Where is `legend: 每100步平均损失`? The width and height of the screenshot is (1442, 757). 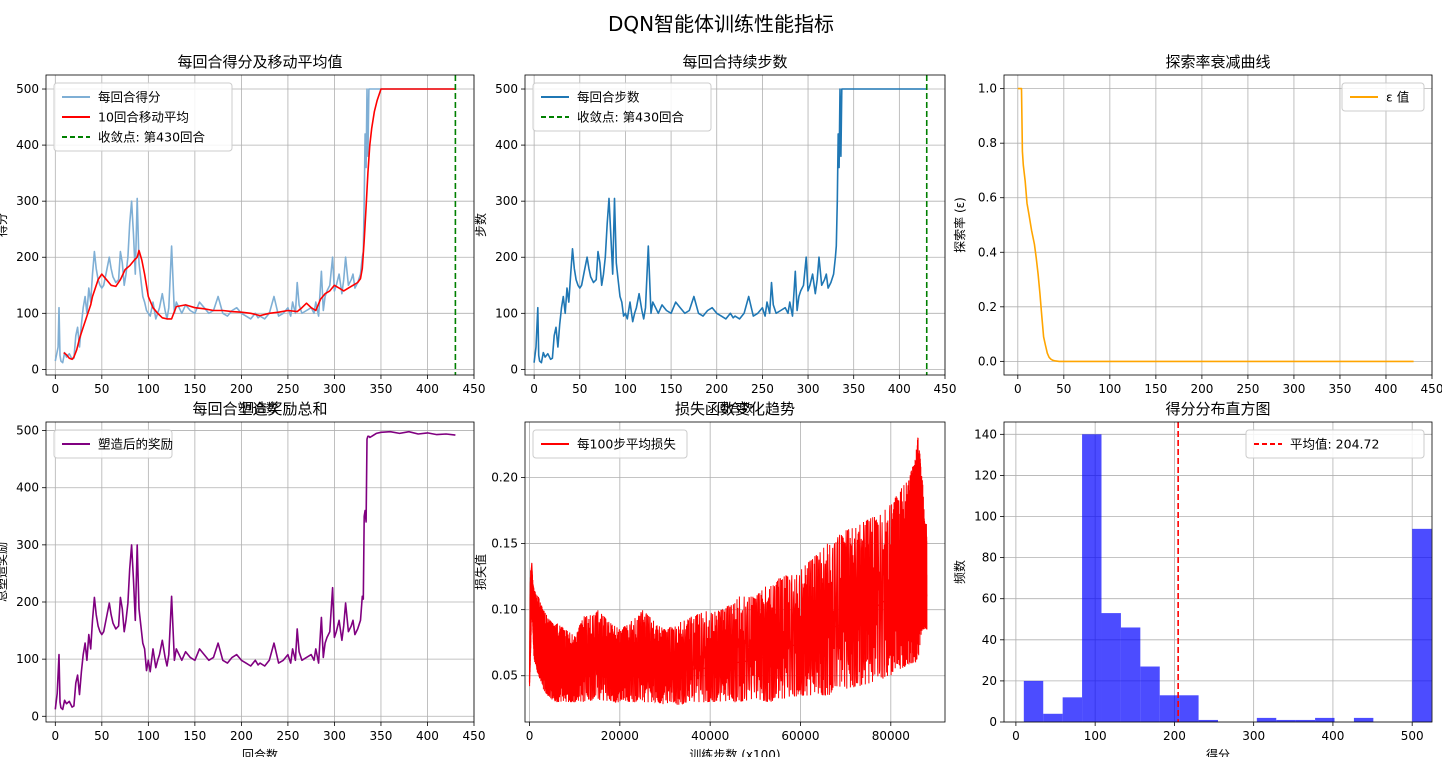 legend: 每100步平均损失 is located at coordinates (610, 444).